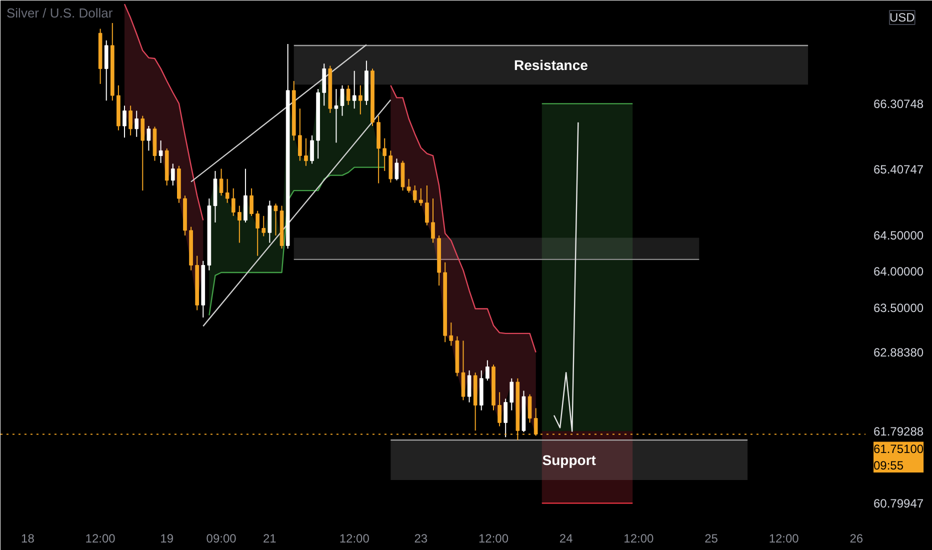  Describe the element at coordinates (167, 539) in the screenshot. I see `x-tick-label: 19` at that location.